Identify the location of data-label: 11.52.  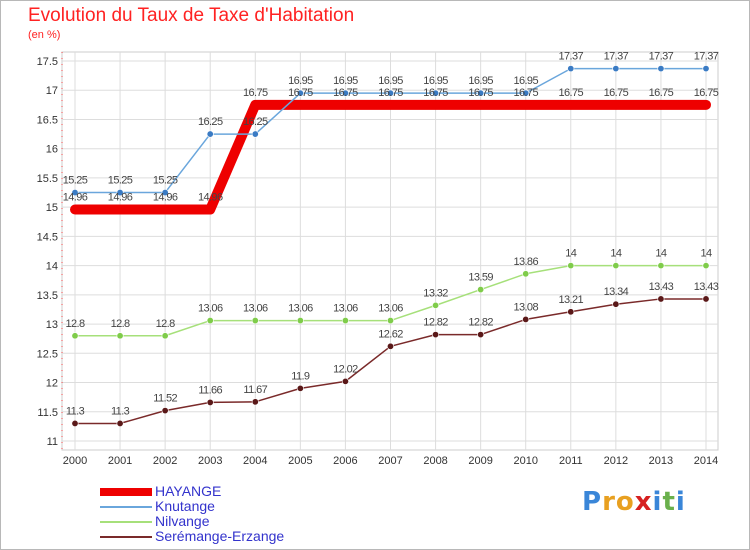
(165, 399).